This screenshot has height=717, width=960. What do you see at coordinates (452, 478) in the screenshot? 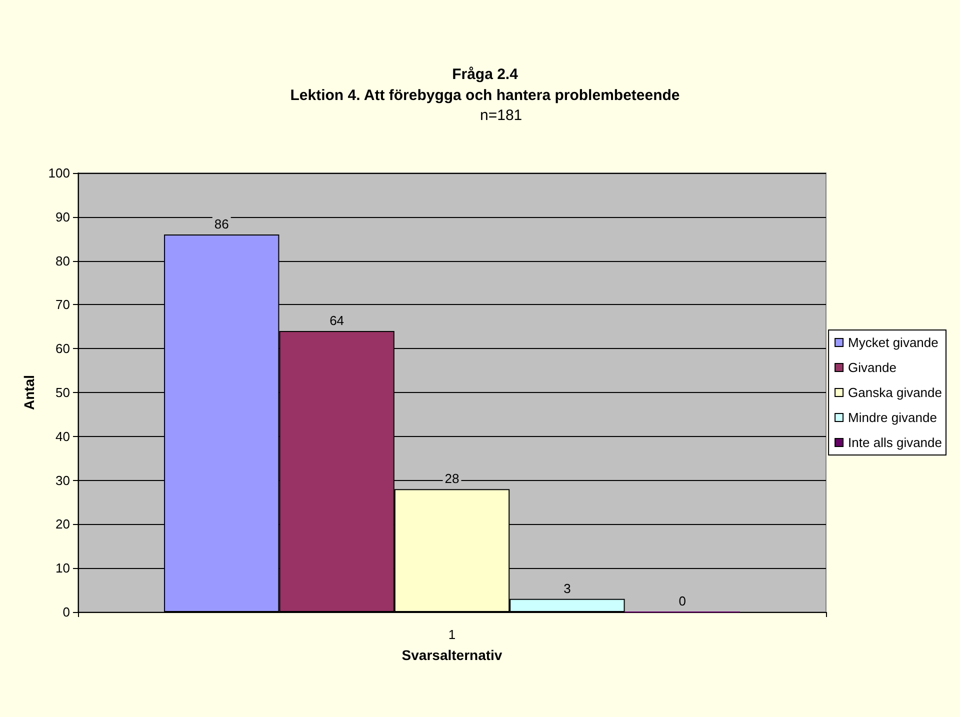
I see `data-label: 28` at bounding box center [452, 478].